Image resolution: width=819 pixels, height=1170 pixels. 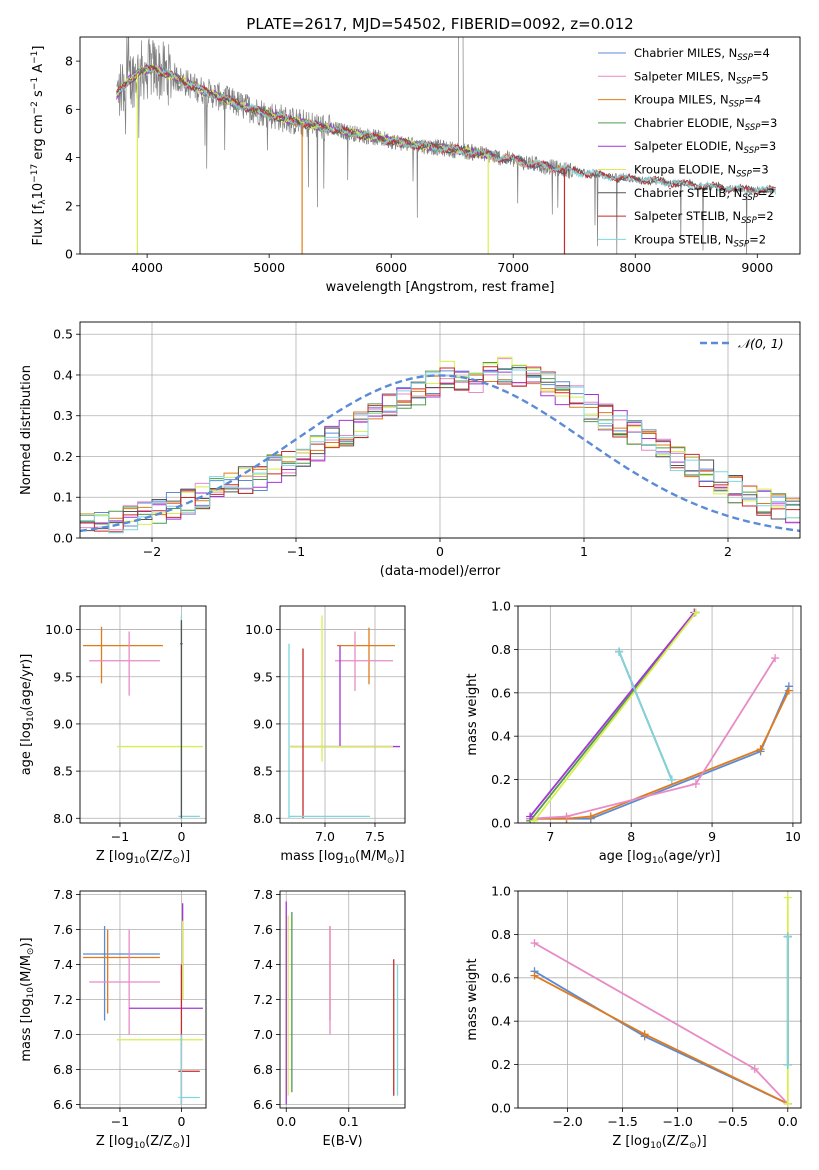 I want to click on y-axis-label: mass weight, so click(x=472, y=714).